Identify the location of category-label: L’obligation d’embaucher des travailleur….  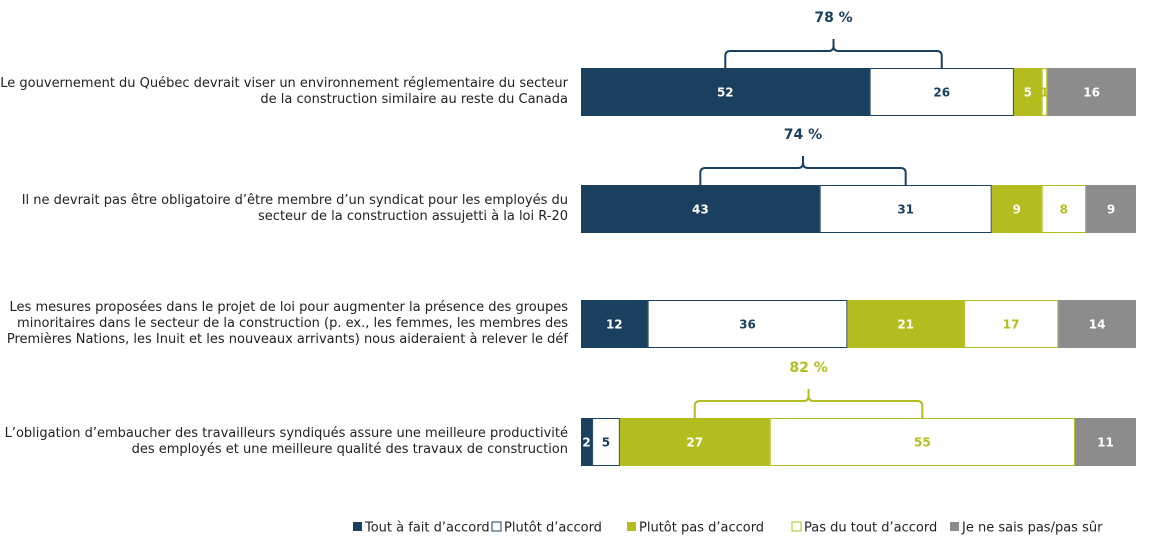
(286, 441).